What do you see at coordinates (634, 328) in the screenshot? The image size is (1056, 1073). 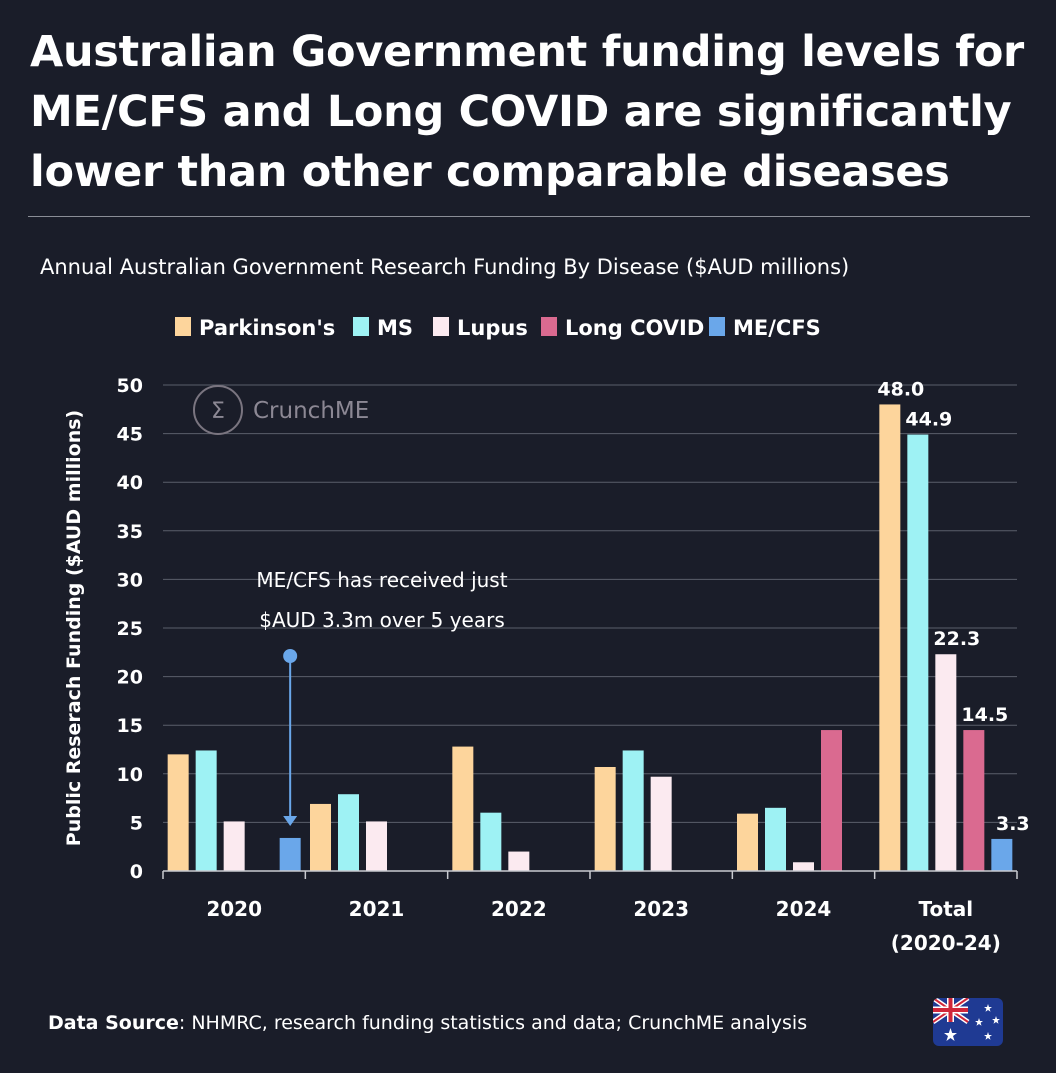 I see `legend-label: Long COVID` at bounding box center [634, 328].